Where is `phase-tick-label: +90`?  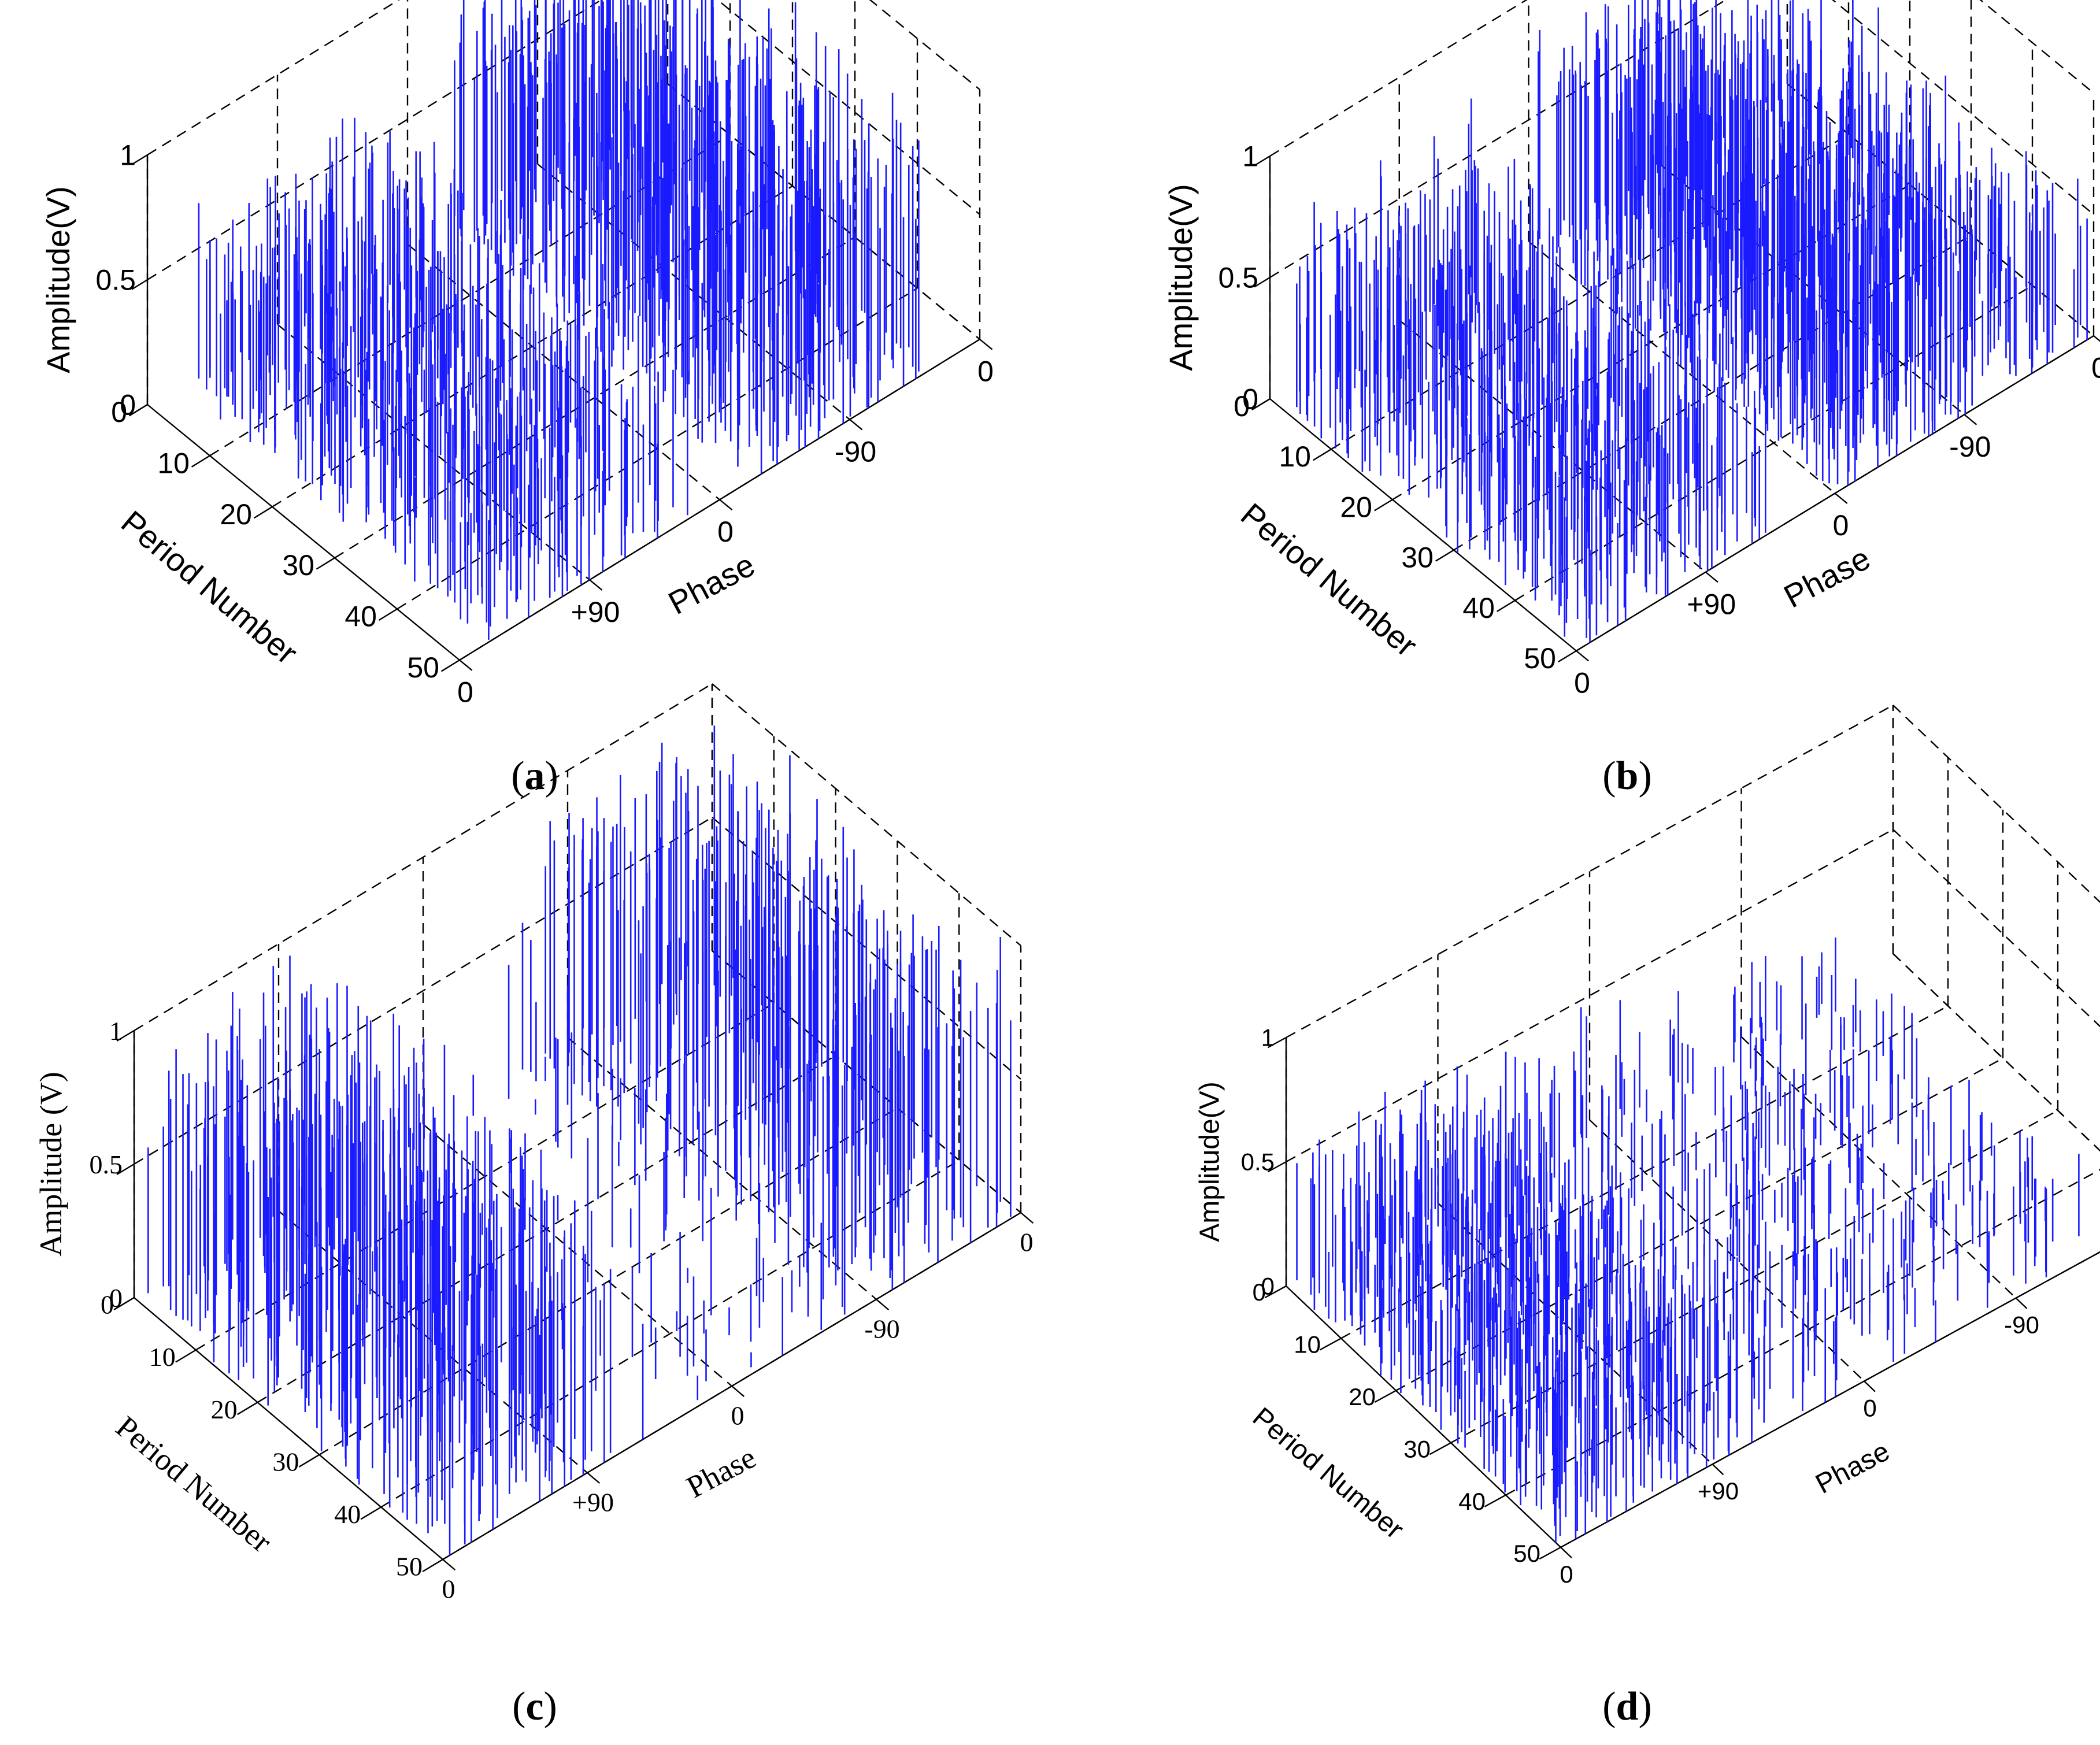
phase-tick-label: +90 is located at coordinates (1712, 604).